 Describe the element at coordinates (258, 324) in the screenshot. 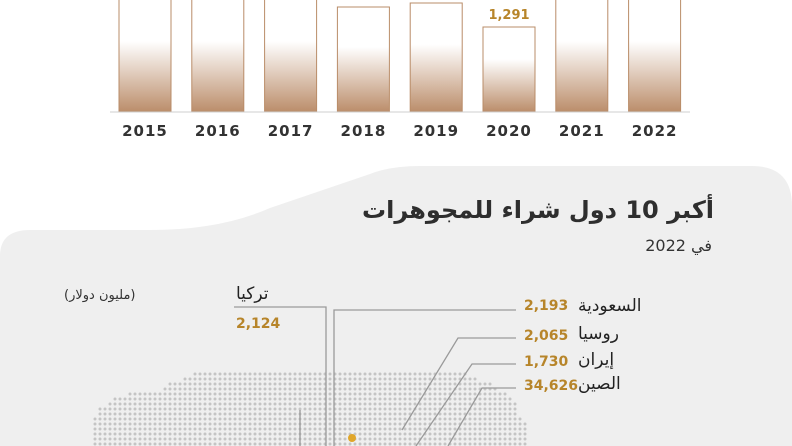

I see `value-label-turkey: 2,124` at that location.